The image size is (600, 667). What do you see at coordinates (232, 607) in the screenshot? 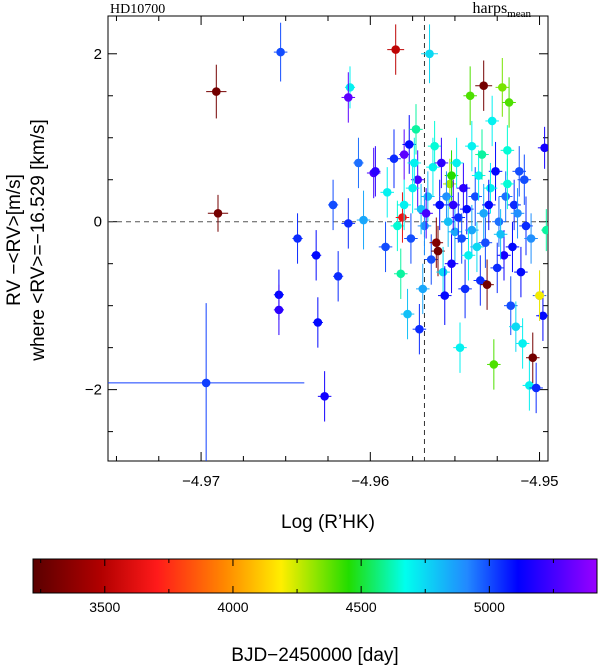
I see `colorbar-tick-label: 4000` at bounding box center [232, 607].